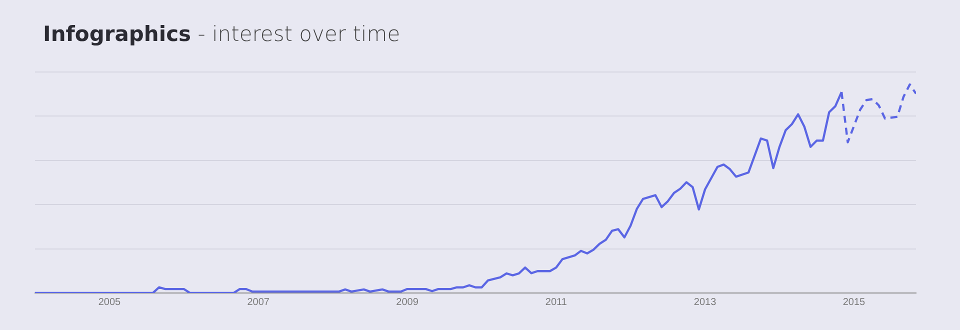  I want to click on x-tick-label: 2015, so click(854, 302).